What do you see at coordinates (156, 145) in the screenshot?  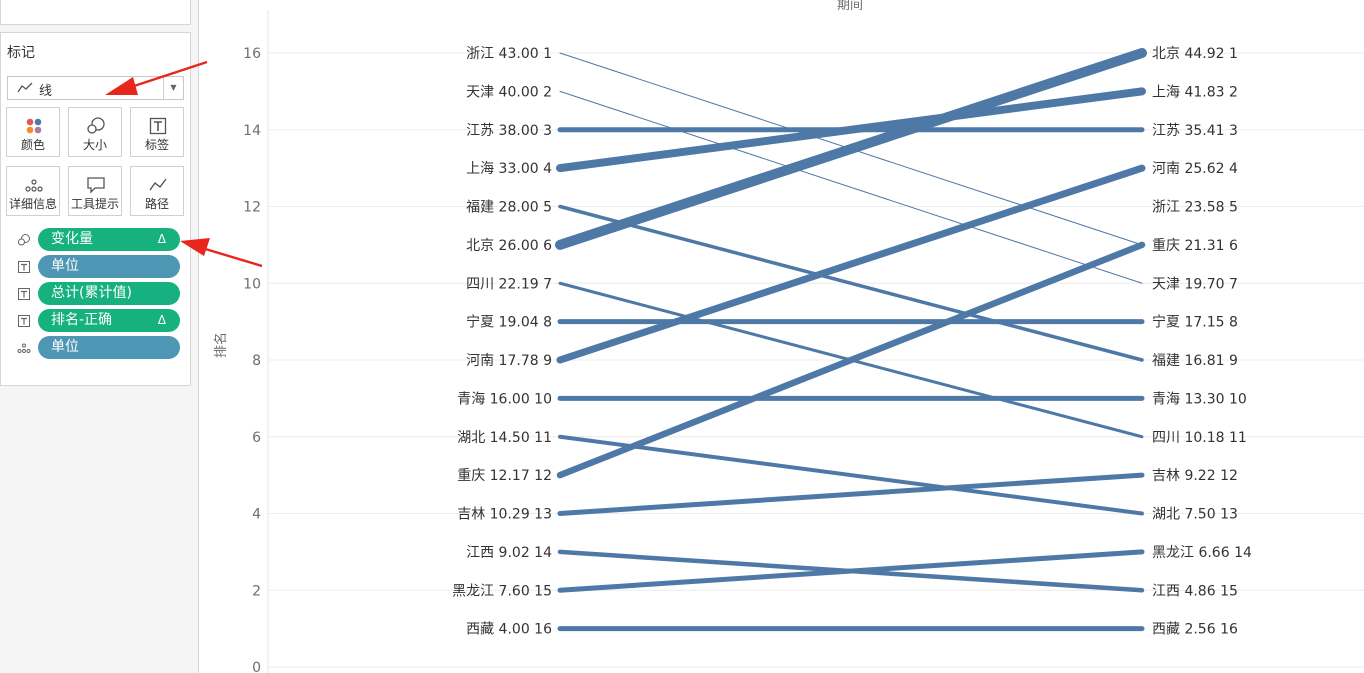 I see `label-button-label: 标签` at bounding box center [156, 145].